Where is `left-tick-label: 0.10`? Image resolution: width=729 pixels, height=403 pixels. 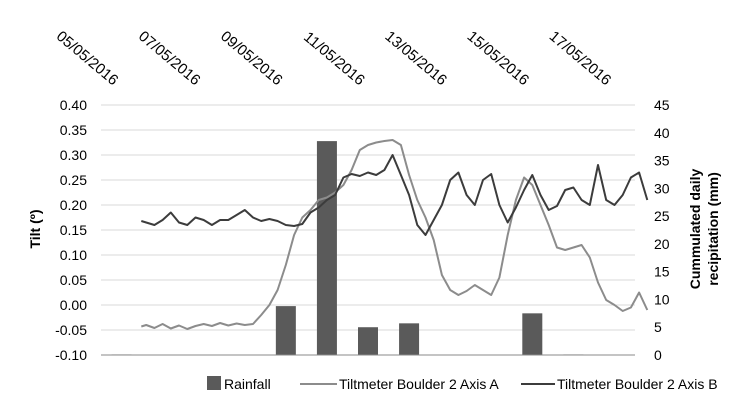 left-tick-label: 0.10 is located at coordinates (73, 255).